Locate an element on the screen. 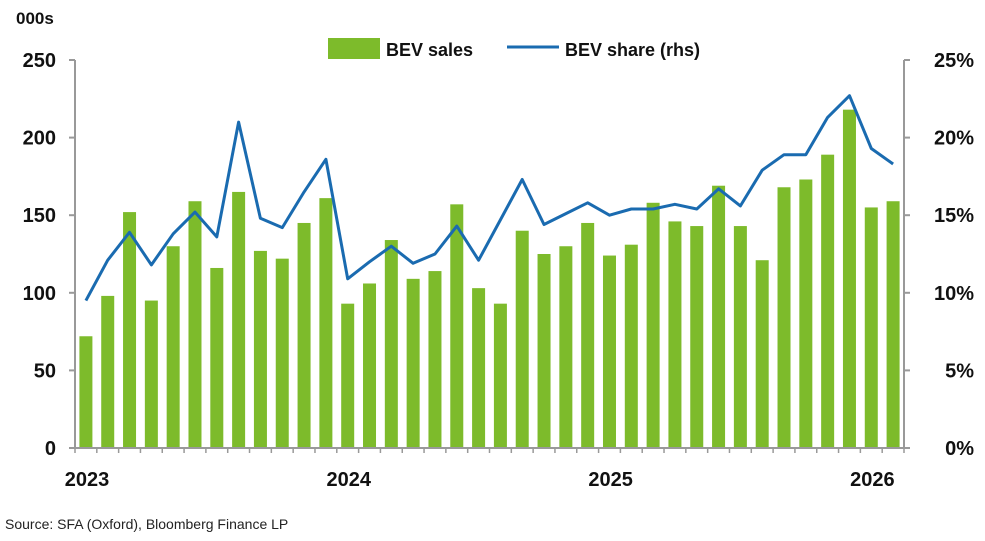 Image resolution: width=985 pixels, height=541 pixels. legend-label-bev-sales: BEV sales is located at coordinates (429, 50).